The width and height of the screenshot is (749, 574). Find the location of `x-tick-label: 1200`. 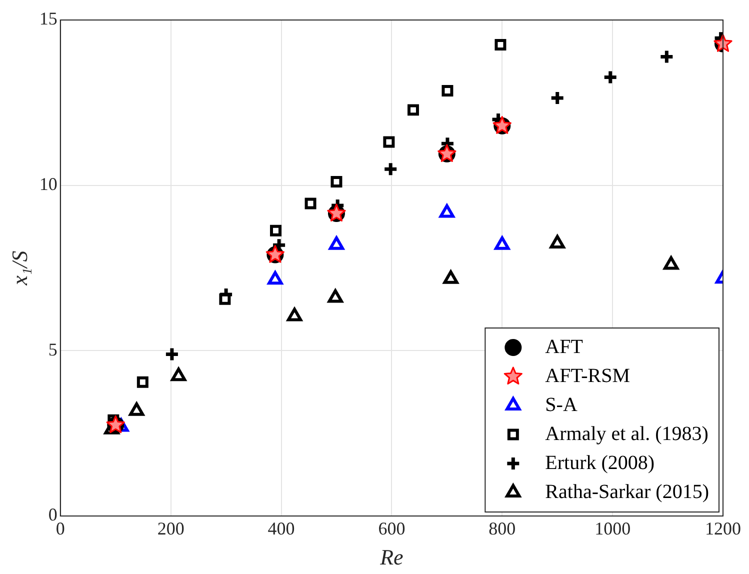

x-tick-label: 1200 is located at coordinates (723, 528).